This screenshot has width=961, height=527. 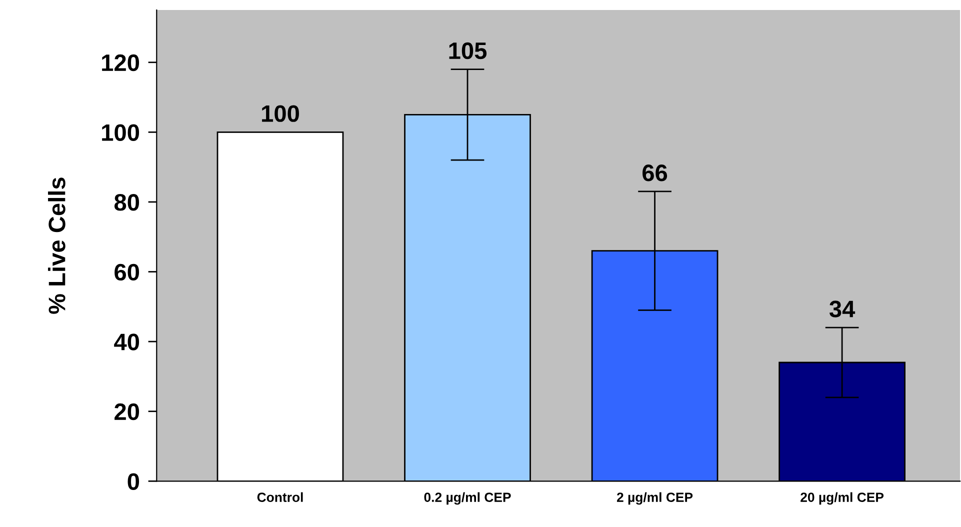 I want to click on y-tick-label: 20, so click(x=127, y=411).